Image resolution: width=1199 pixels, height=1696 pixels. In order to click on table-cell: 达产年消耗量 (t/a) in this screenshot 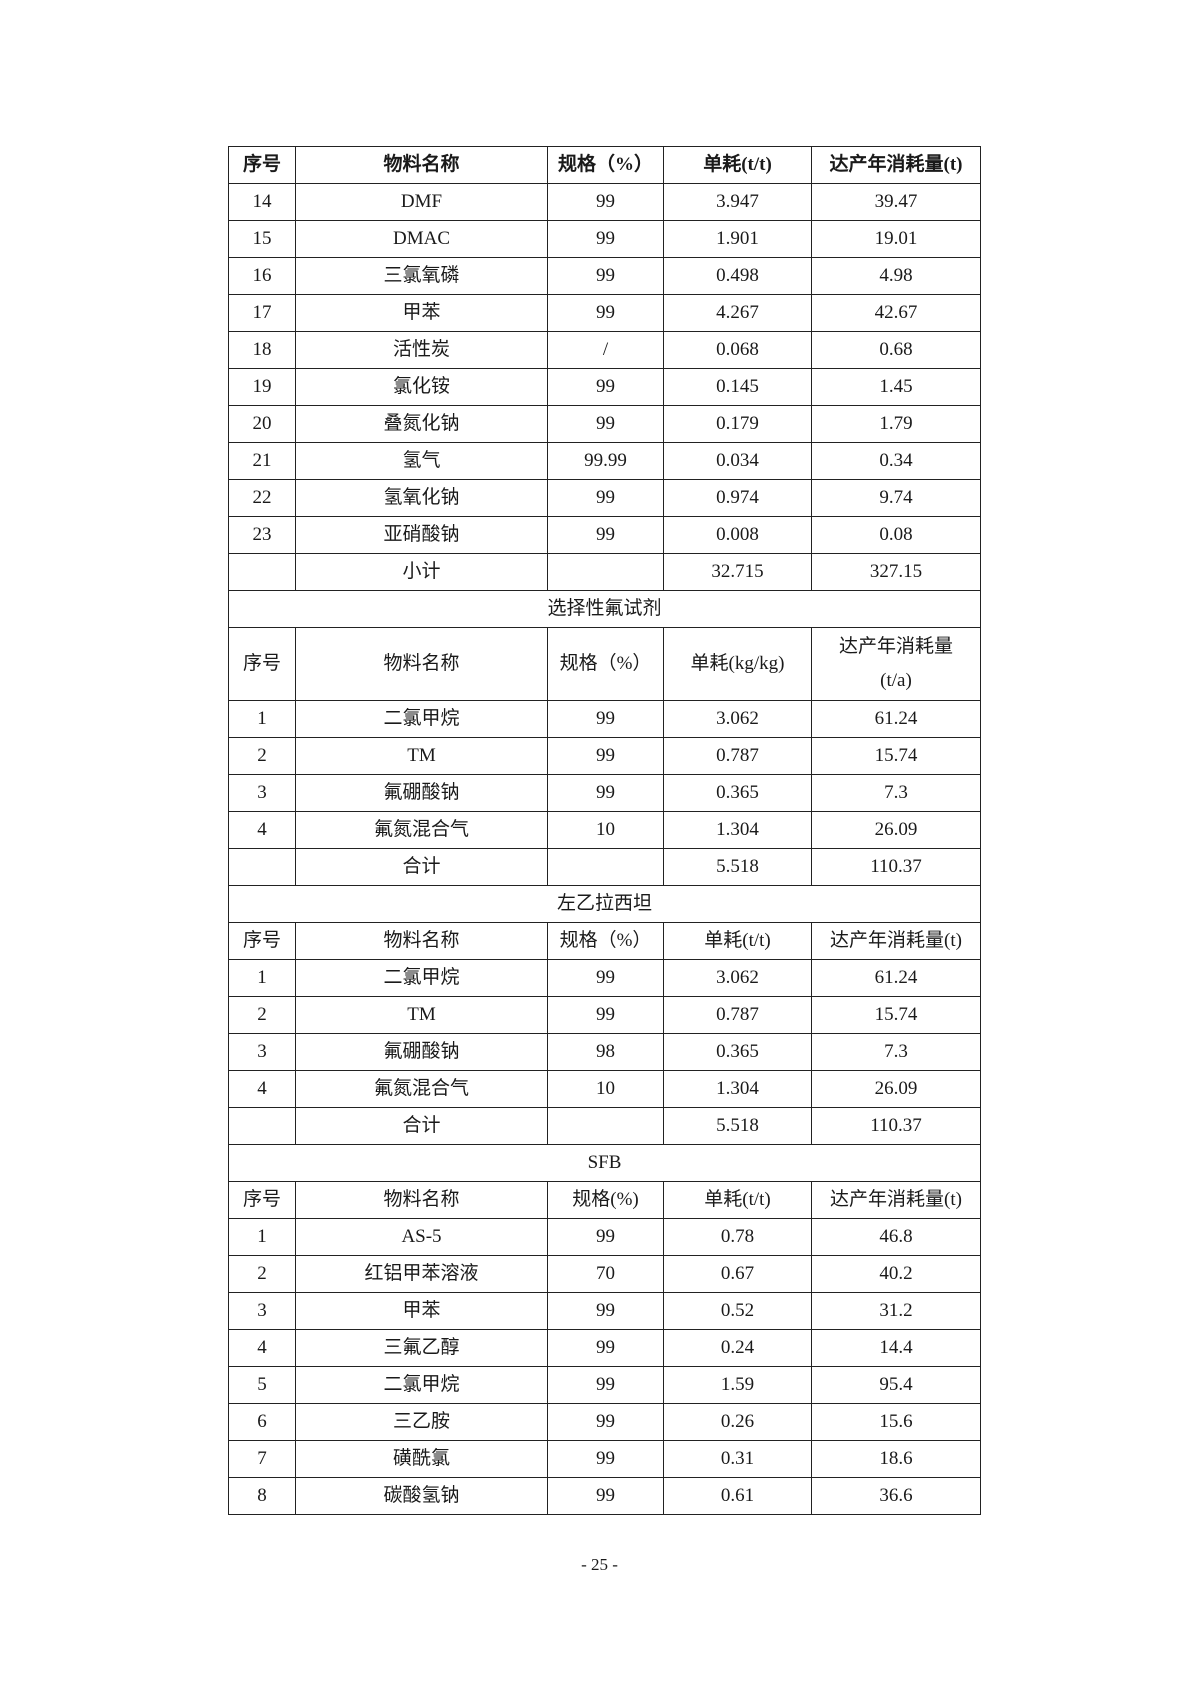, I will do `click(896, 664)`.